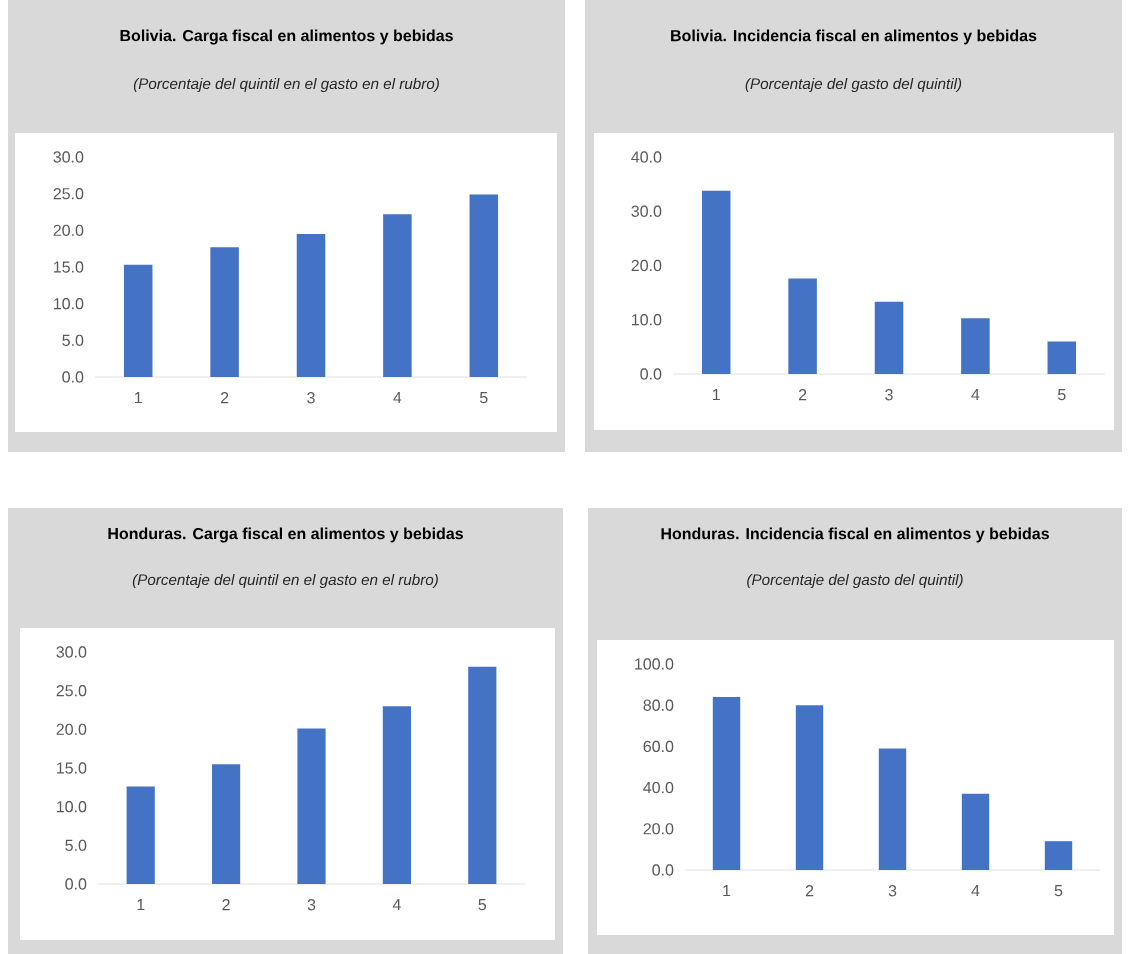  What do you see at coordinates (286, 37) in the screenshot?
I see `chart-title: Bolivia. Carga fiscal en alimentos y bebidas` at bounding box center [286, 37].